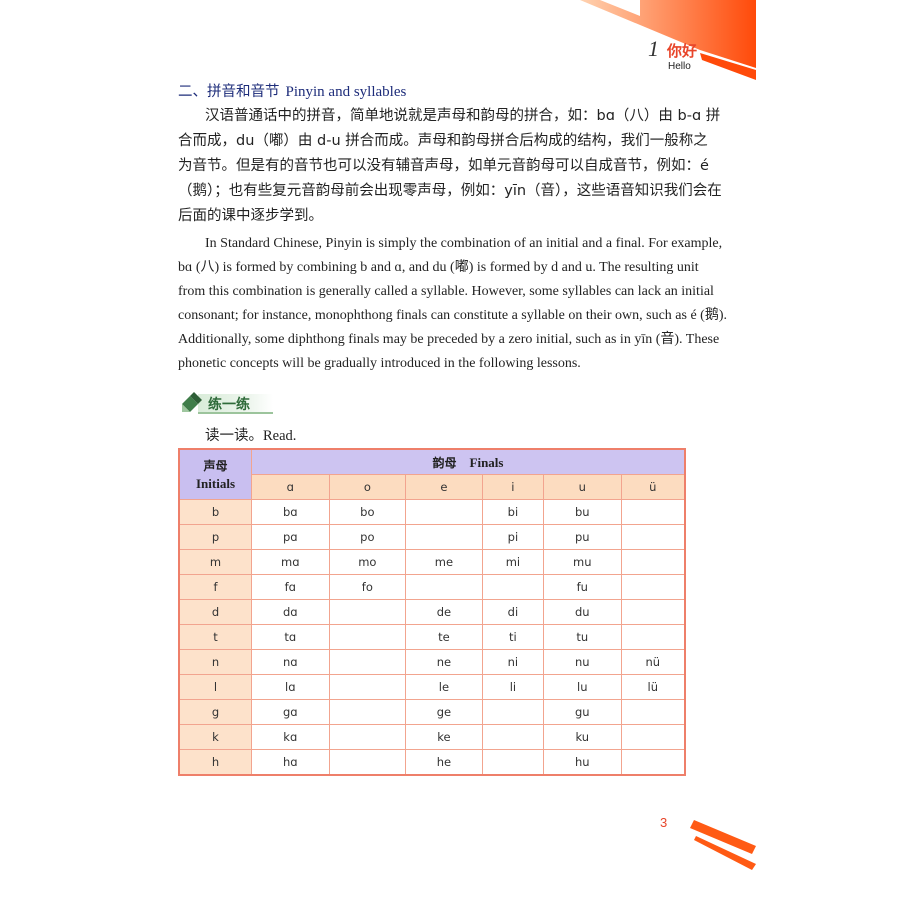  I want to click on syllable-cell: pu, so click(582, 537).